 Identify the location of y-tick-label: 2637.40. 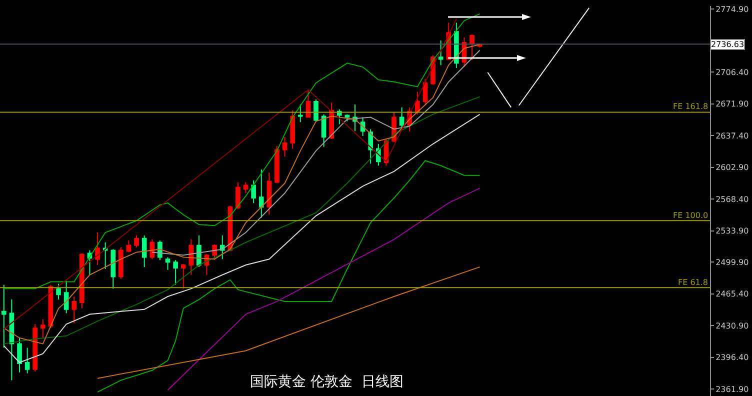
(732, 135).